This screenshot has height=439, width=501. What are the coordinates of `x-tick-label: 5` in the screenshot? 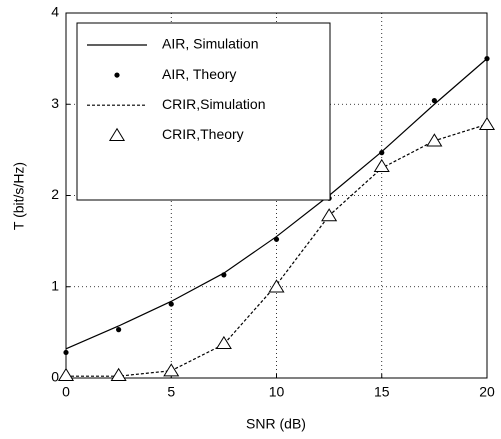 It's located at (171, 392).